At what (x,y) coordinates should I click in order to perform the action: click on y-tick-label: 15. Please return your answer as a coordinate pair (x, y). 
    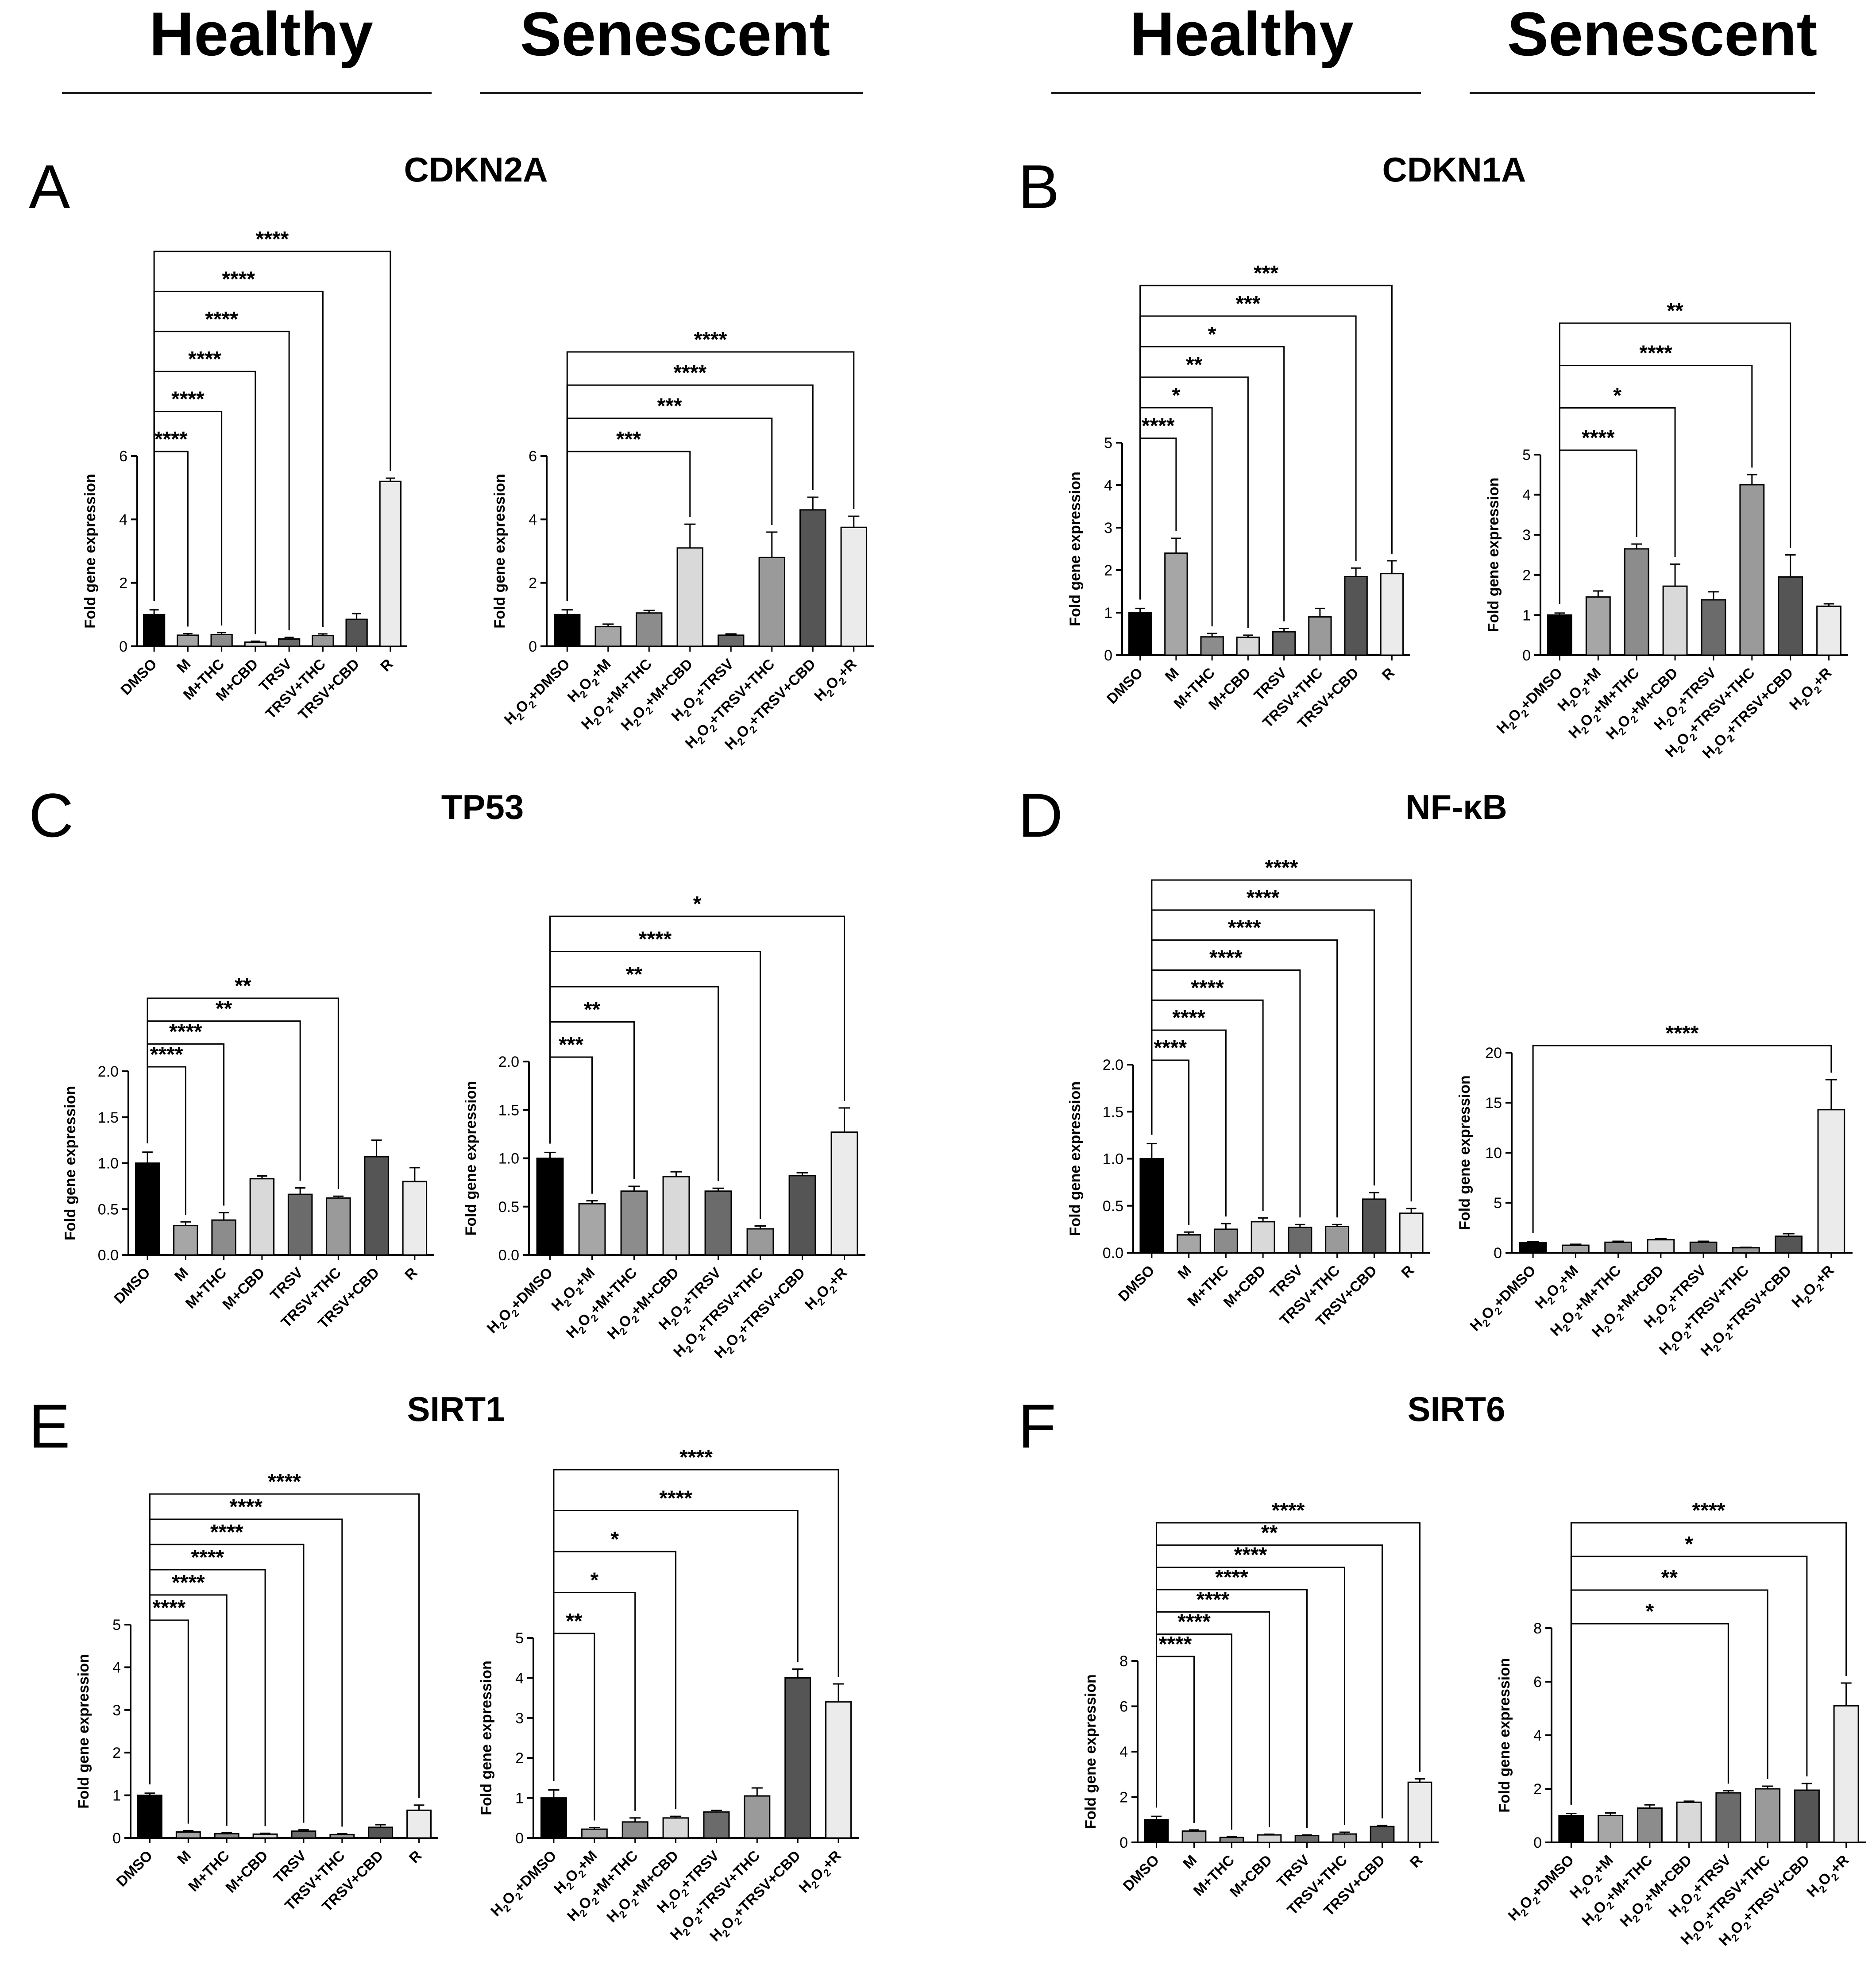
    Looking at the image, I should click on (1494, 1103).